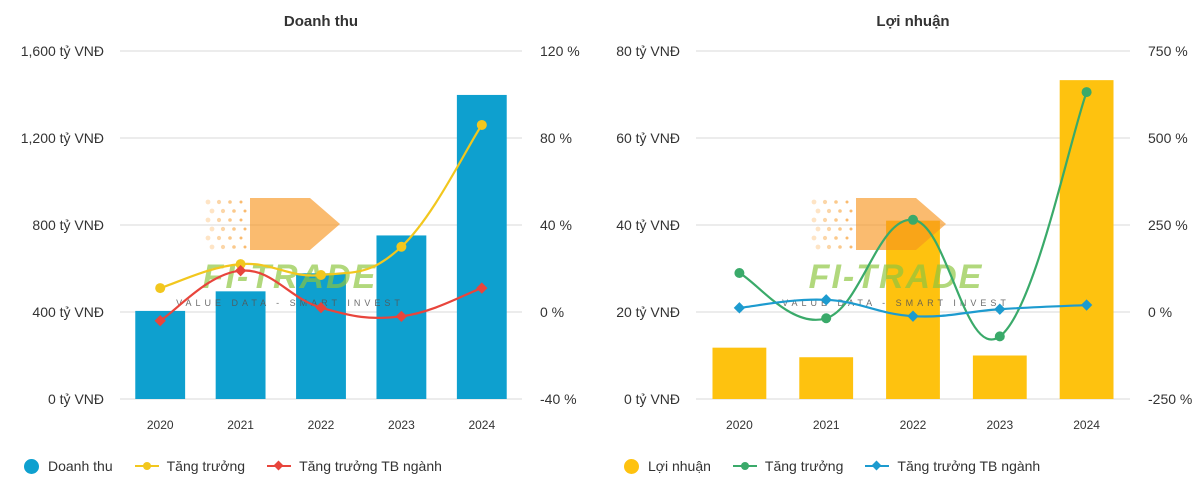  What do you see at coordinates (648, 138) in the screenshot?
I see `left-axis-tick-label: 60 tỷ VNĐ` at bounding box center [648, 138].